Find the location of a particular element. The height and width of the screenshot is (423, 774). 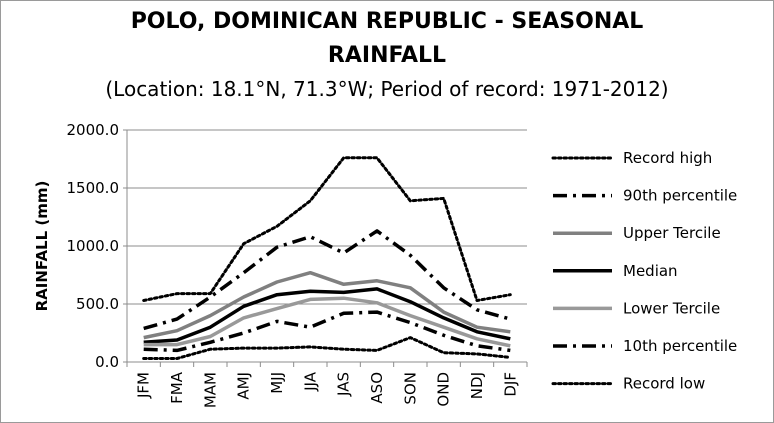

series-line-lower-tercile is located at coordinates (327, 322).